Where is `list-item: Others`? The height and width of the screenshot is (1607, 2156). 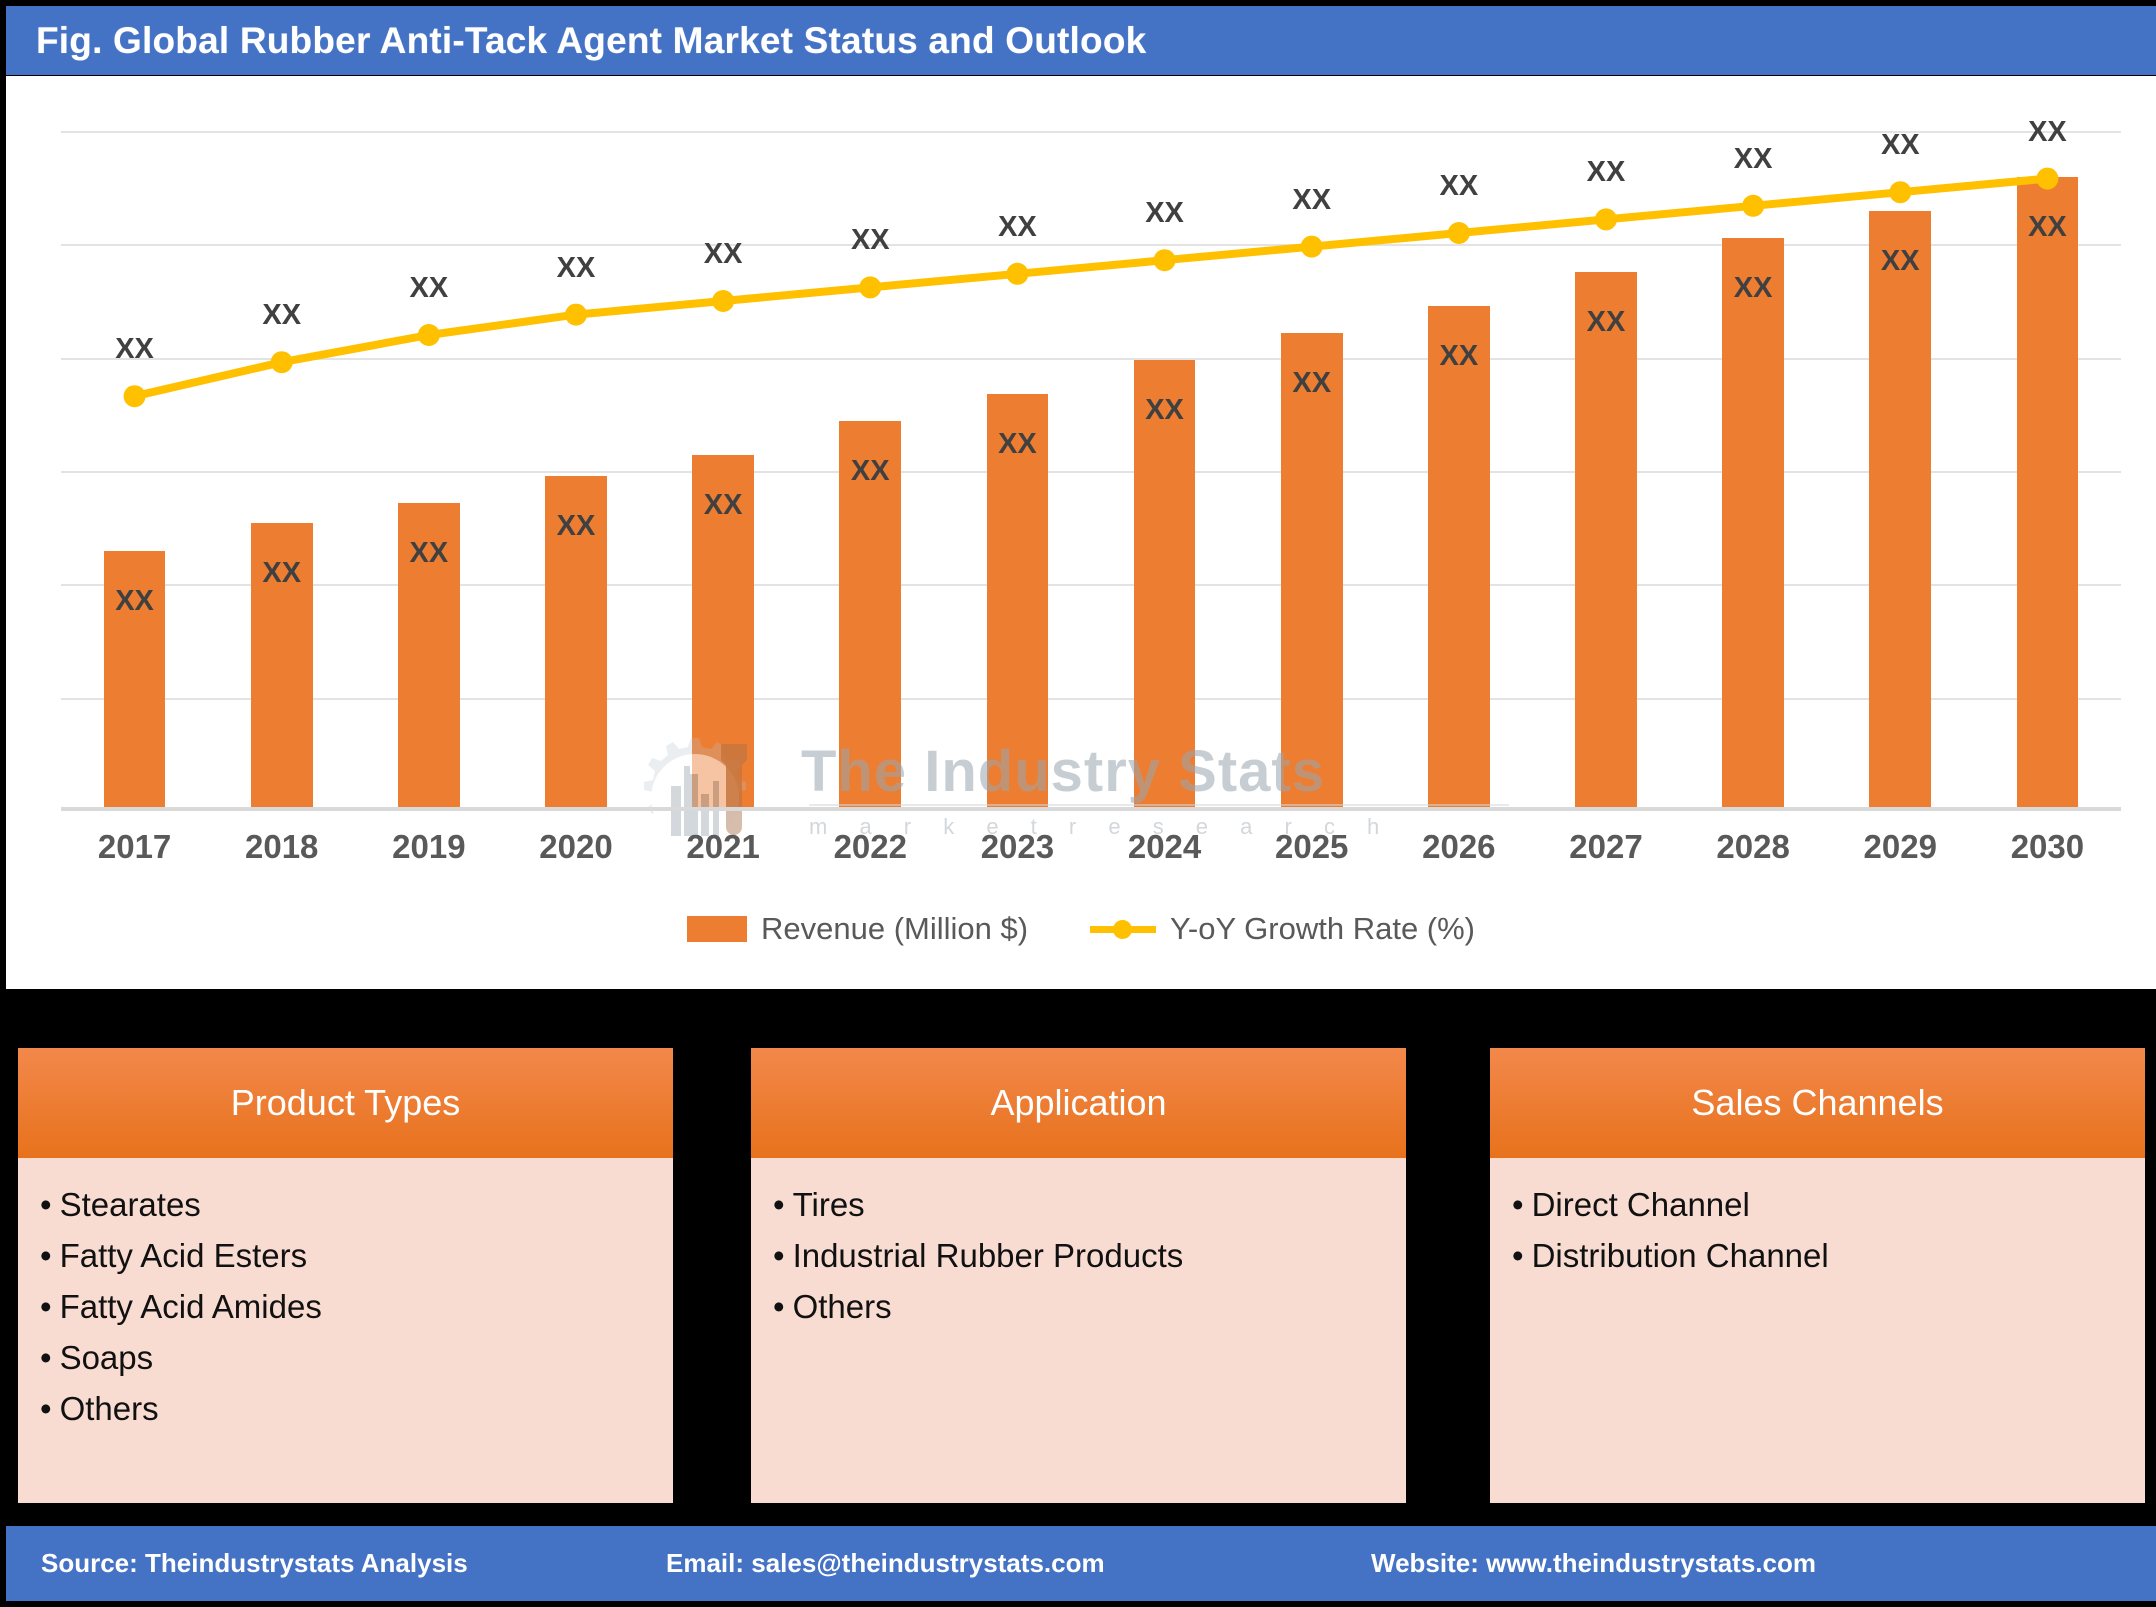 list-item: Others is located at coordinates (1089, 1307).